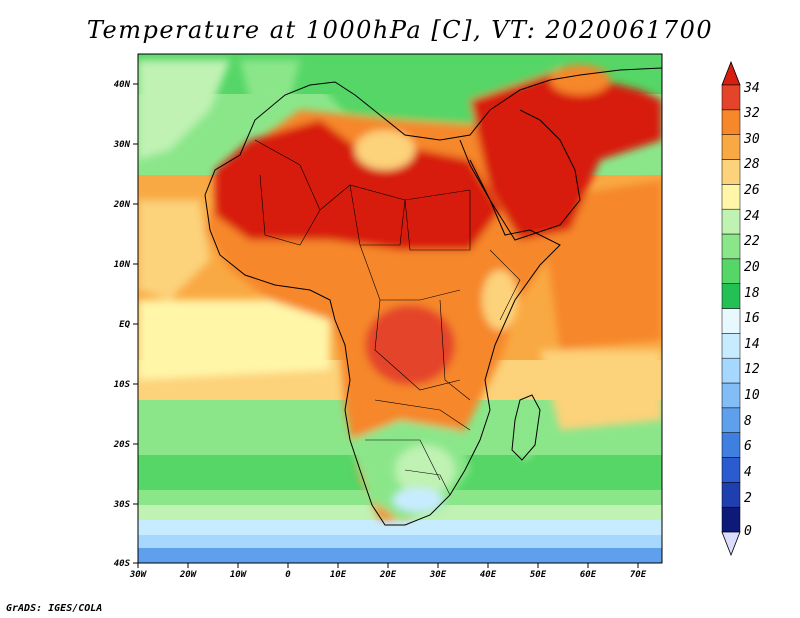  What do you see at coordinates (731, 544) in the screenshot?
I see `colorbar-min-arrow` at bounding box center [731, 544].